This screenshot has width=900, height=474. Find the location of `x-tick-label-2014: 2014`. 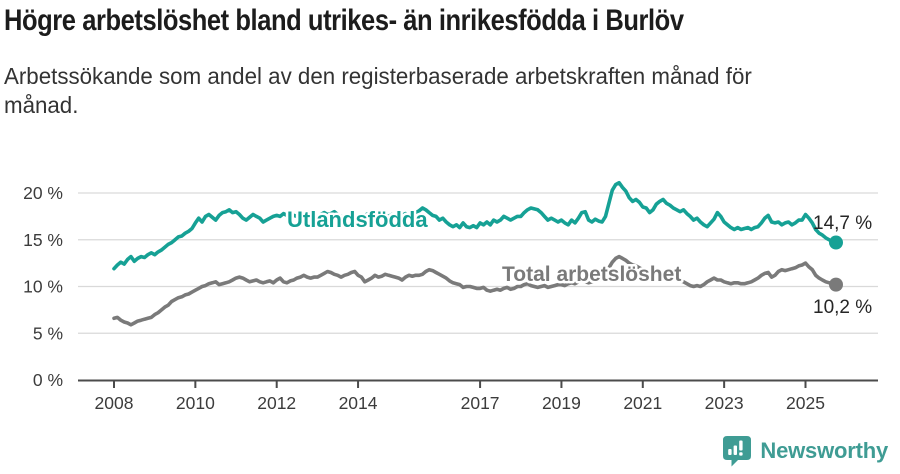

x-tick-label-2014: 2014 is located at coordinates (358, 403).